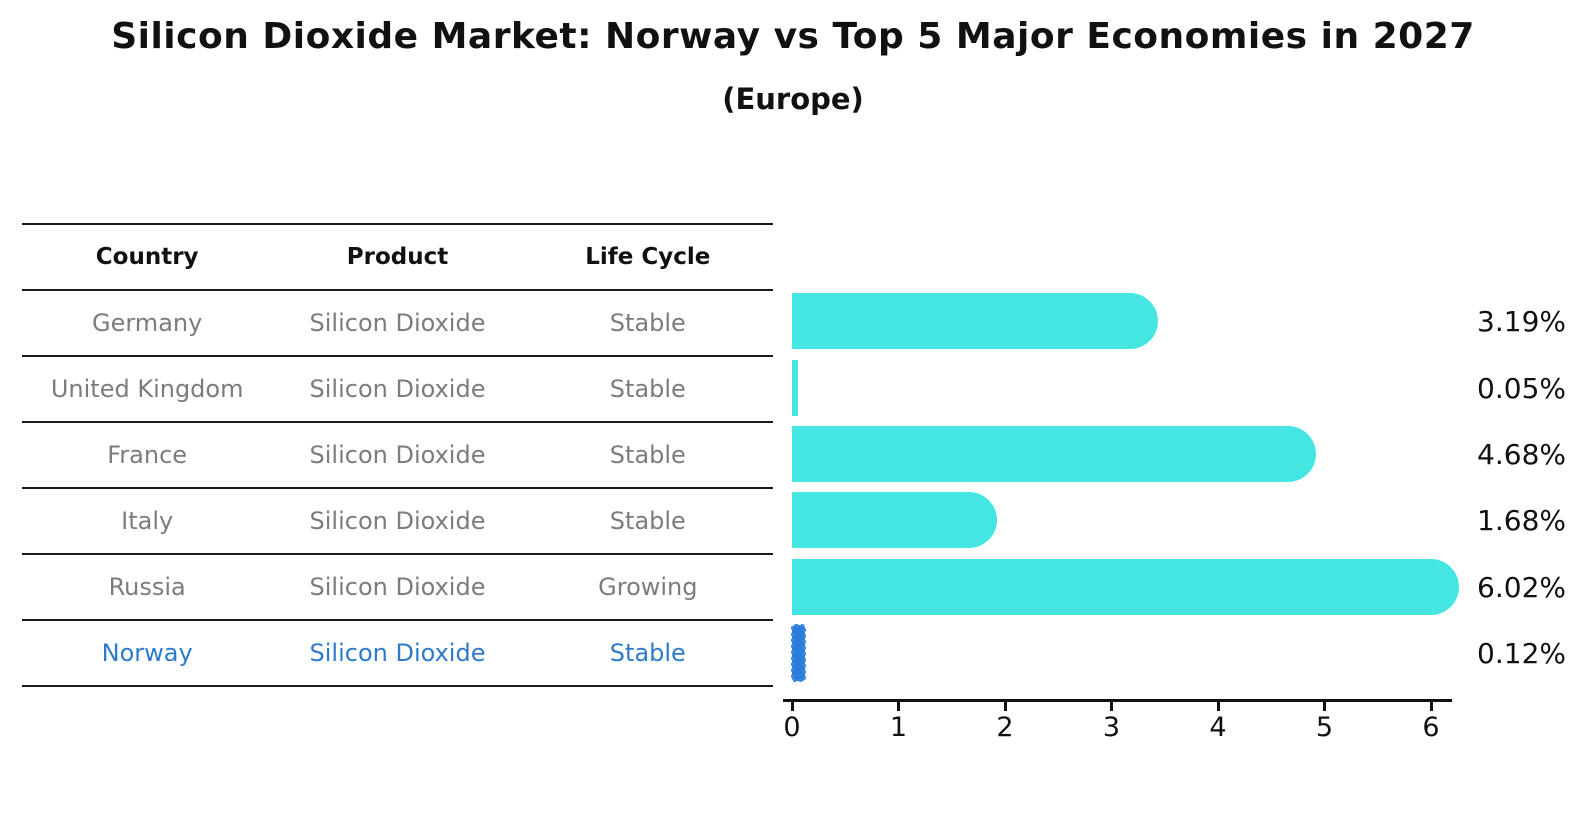 The width and height of the screenshot is (1586, 823). What do you see at coordinates (147, 389) in the screenshot?
I see `table-cell-country: United Kingdom` at bounding box center [147, 389].